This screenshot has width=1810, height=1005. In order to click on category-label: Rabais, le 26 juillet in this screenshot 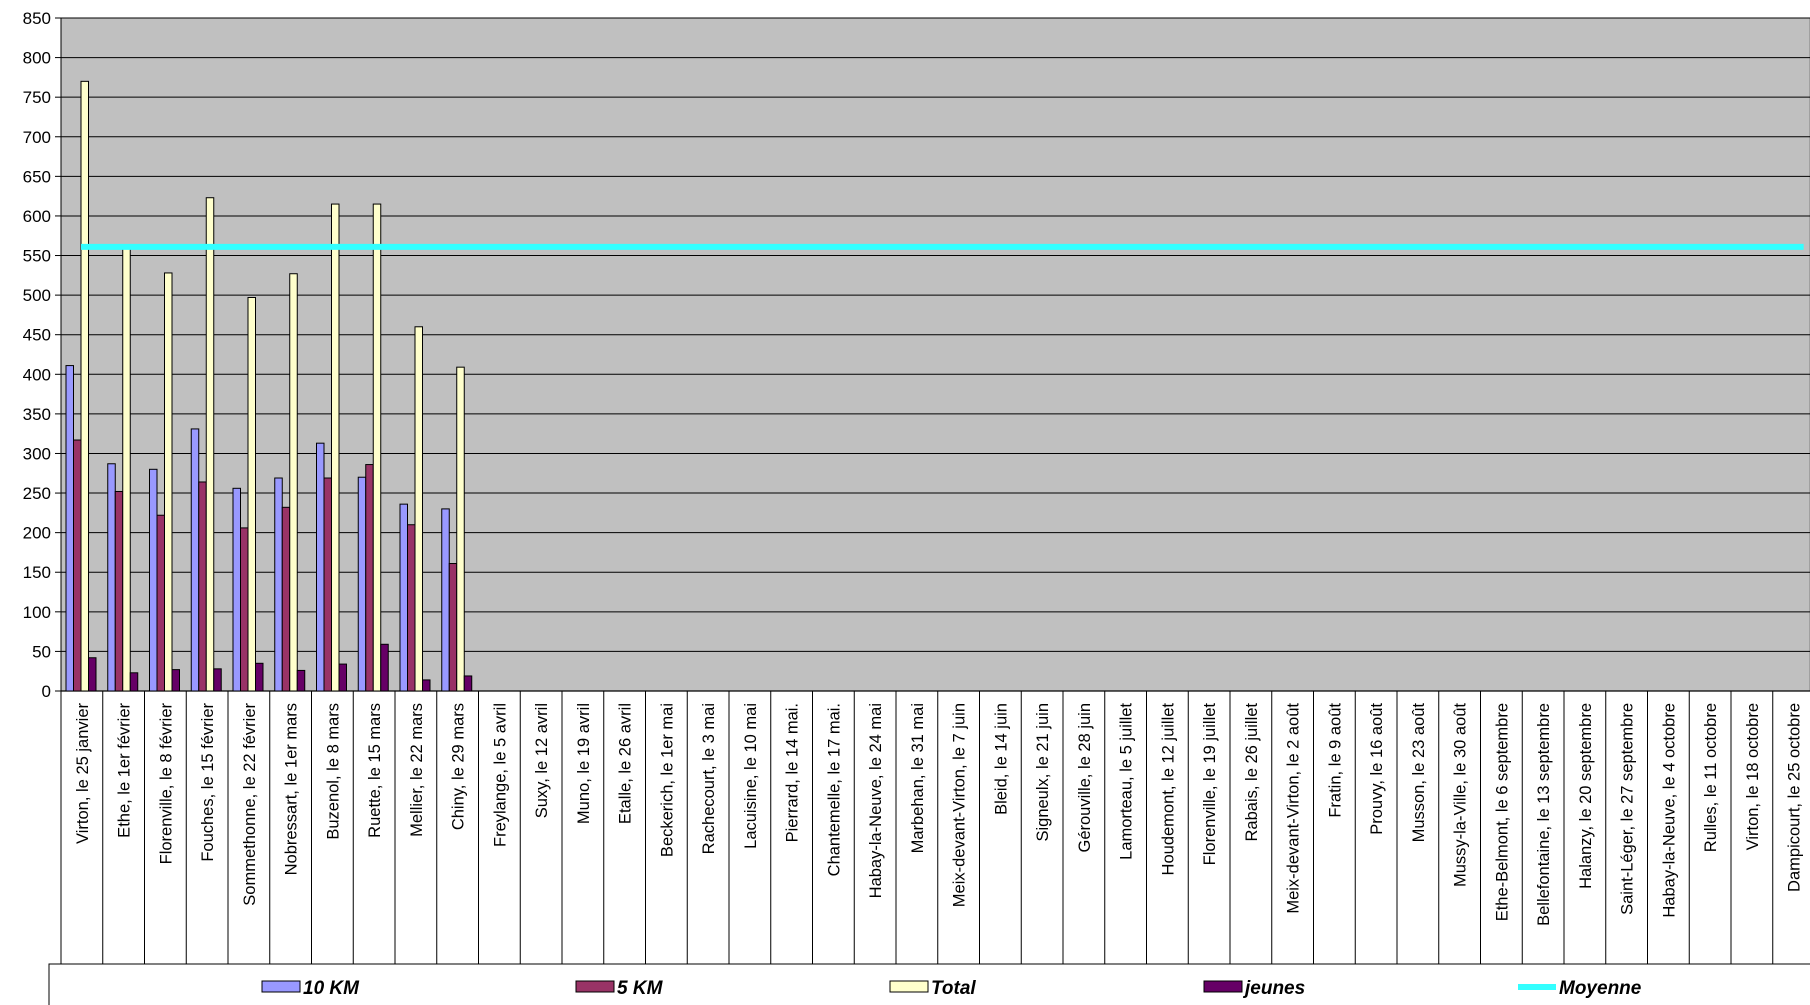, I will do `click(1252, 772)`.